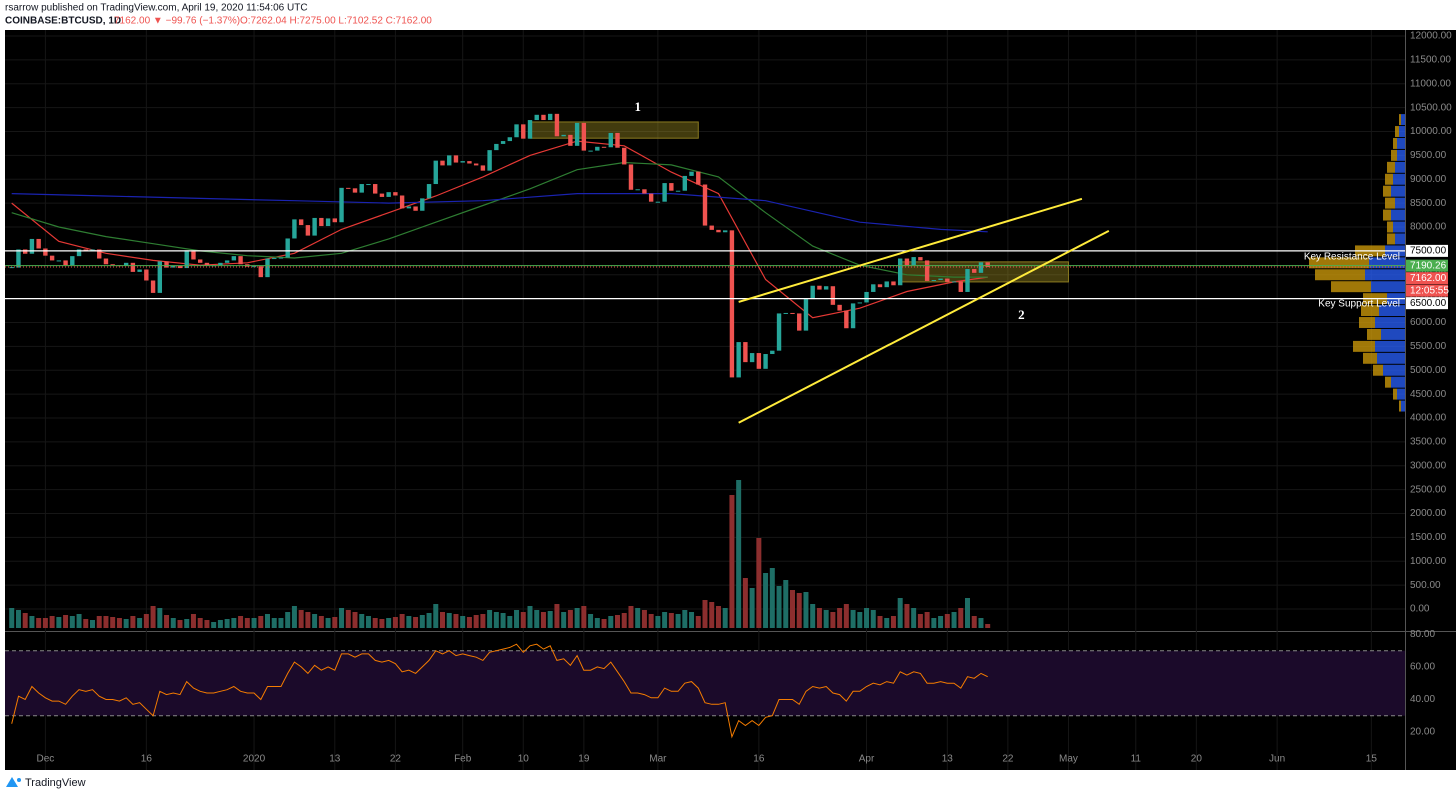 This screenshot has width=1456, height=795. Describe the element at coordinates (1431, 36) in the screenshot. I see `y-tick-label: 12000.00` at that location.